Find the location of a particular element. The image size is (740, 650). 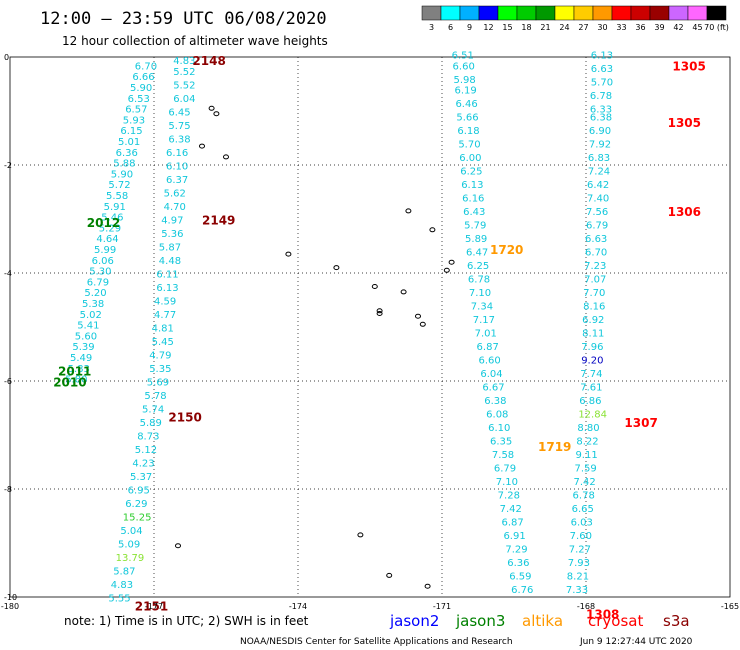

y-tick-label: 0 is located at coordinates (6, 57).